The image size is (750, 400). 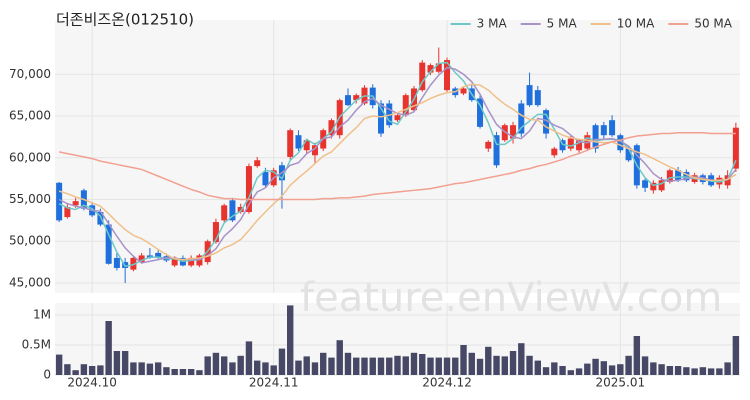 I want to click on y-tick-label: 50,000, so click(x=30, y=241).